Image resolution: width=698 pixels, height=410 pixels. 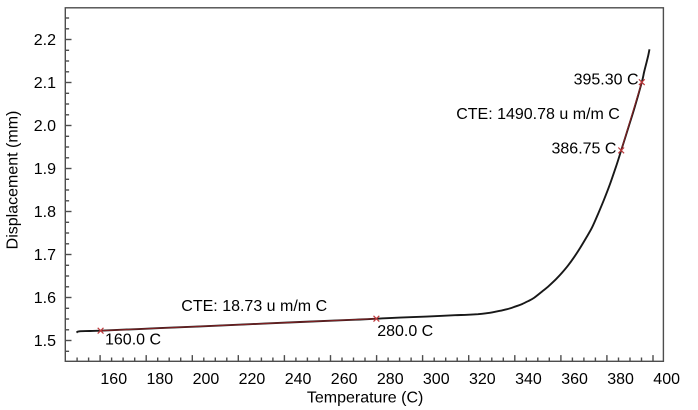 I want to click on svg-text: 200, so click(x=206, y=379).